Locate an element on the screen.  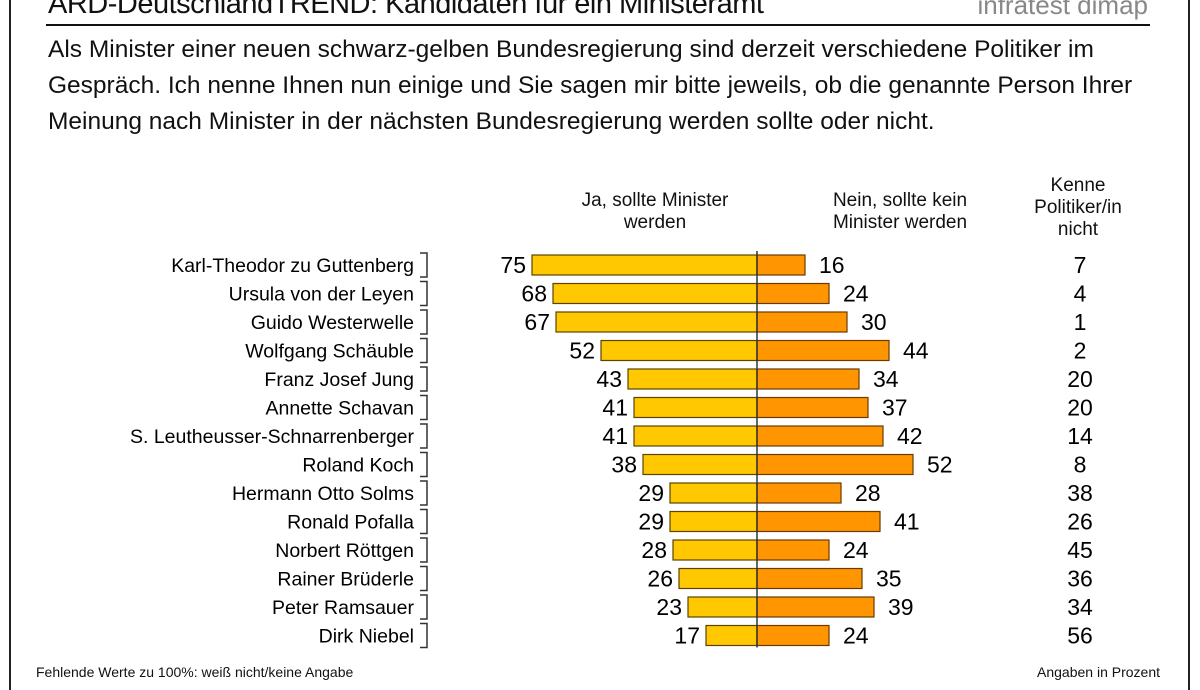
label-yes: 68 is located at coordinates (534, 294).